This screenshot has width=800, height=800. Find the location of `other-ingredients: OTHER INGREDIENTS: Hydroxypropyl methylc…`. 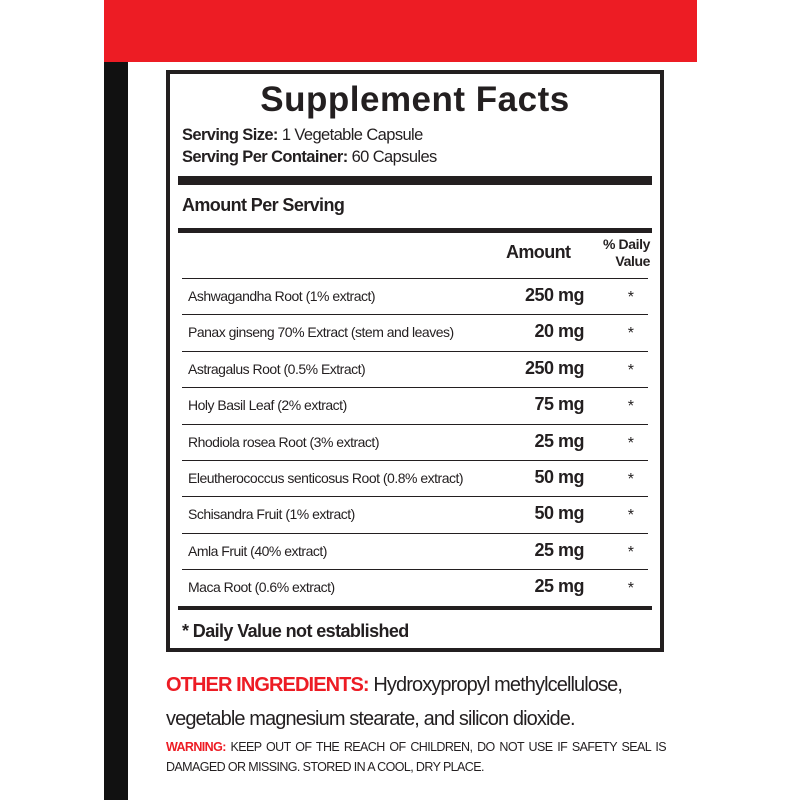

other-ingredients: OTHER INGREDIENTS: Hydroxypropyl methylc… is located at coordinates (426, 702).